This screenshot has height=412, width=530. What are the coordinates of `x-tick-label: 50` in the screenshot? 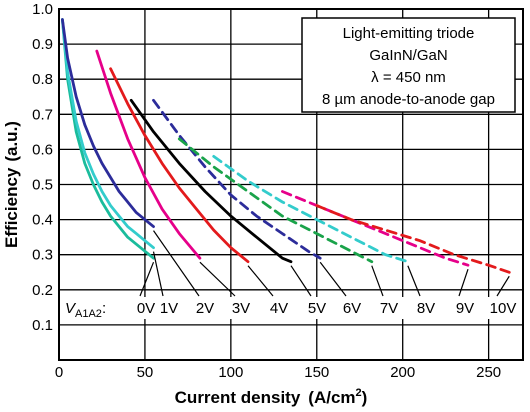 It's located at (145, 372).